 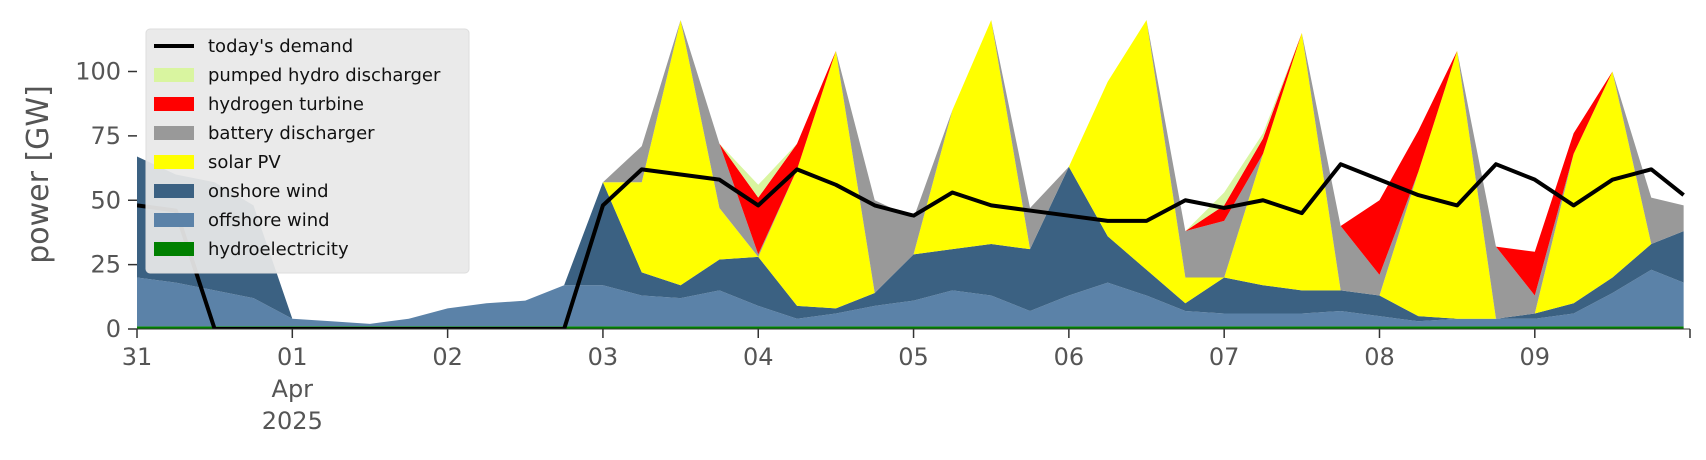 I want to click on legend-label-offshore-wind: offshore wind, so click(x=269, y=220).